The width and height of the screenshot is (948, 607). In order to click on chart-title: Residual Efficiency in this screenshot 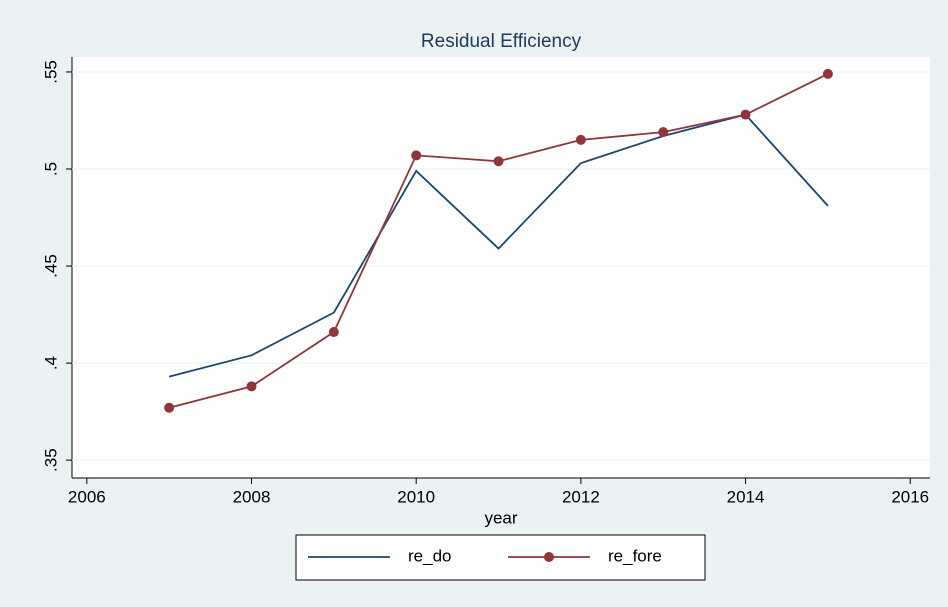, I will do `click(501, 41)`.